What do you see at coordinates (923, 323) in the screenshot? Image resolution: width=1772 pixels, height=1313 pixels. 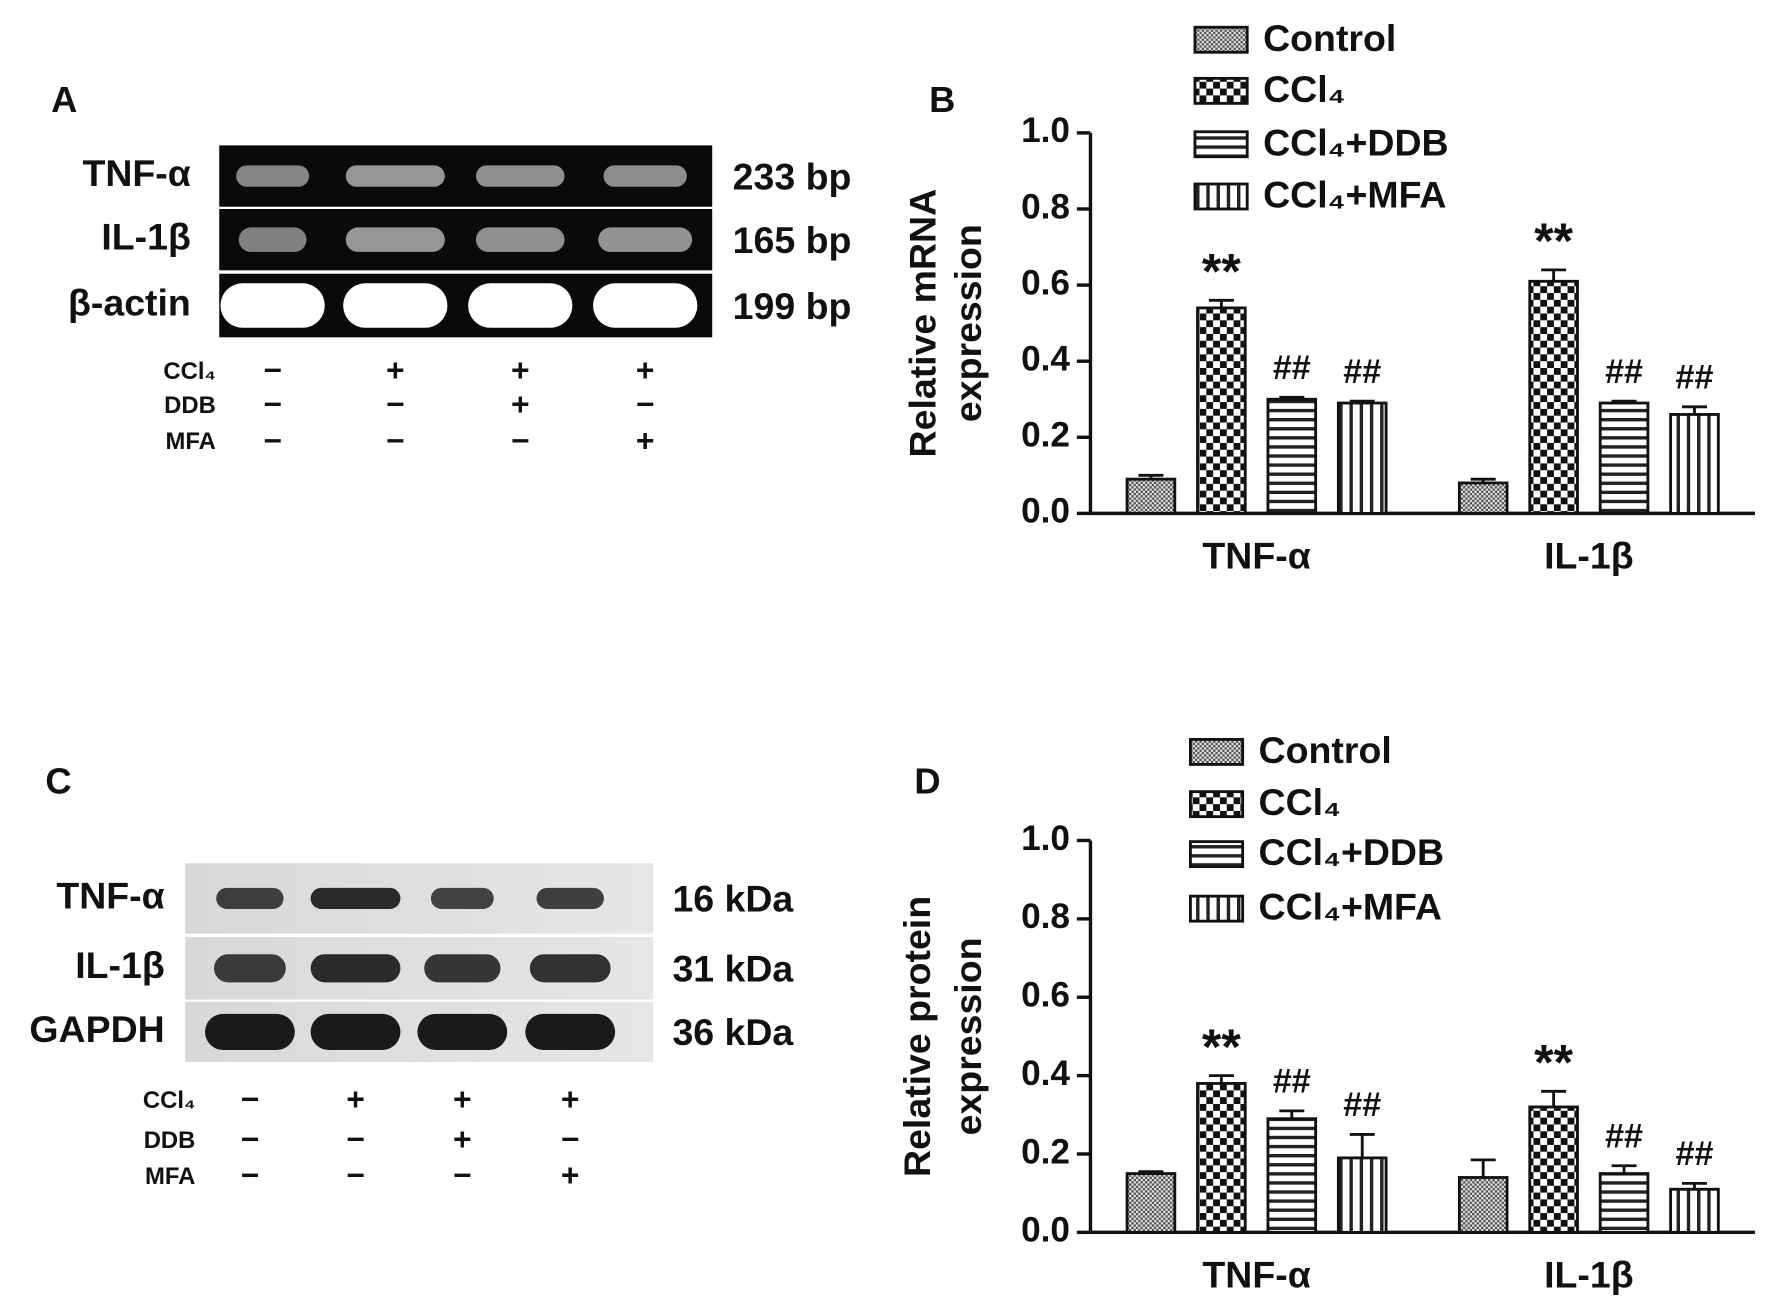 I see `y-axis-label: Relative mRNA` at bounding box center [923, 323].